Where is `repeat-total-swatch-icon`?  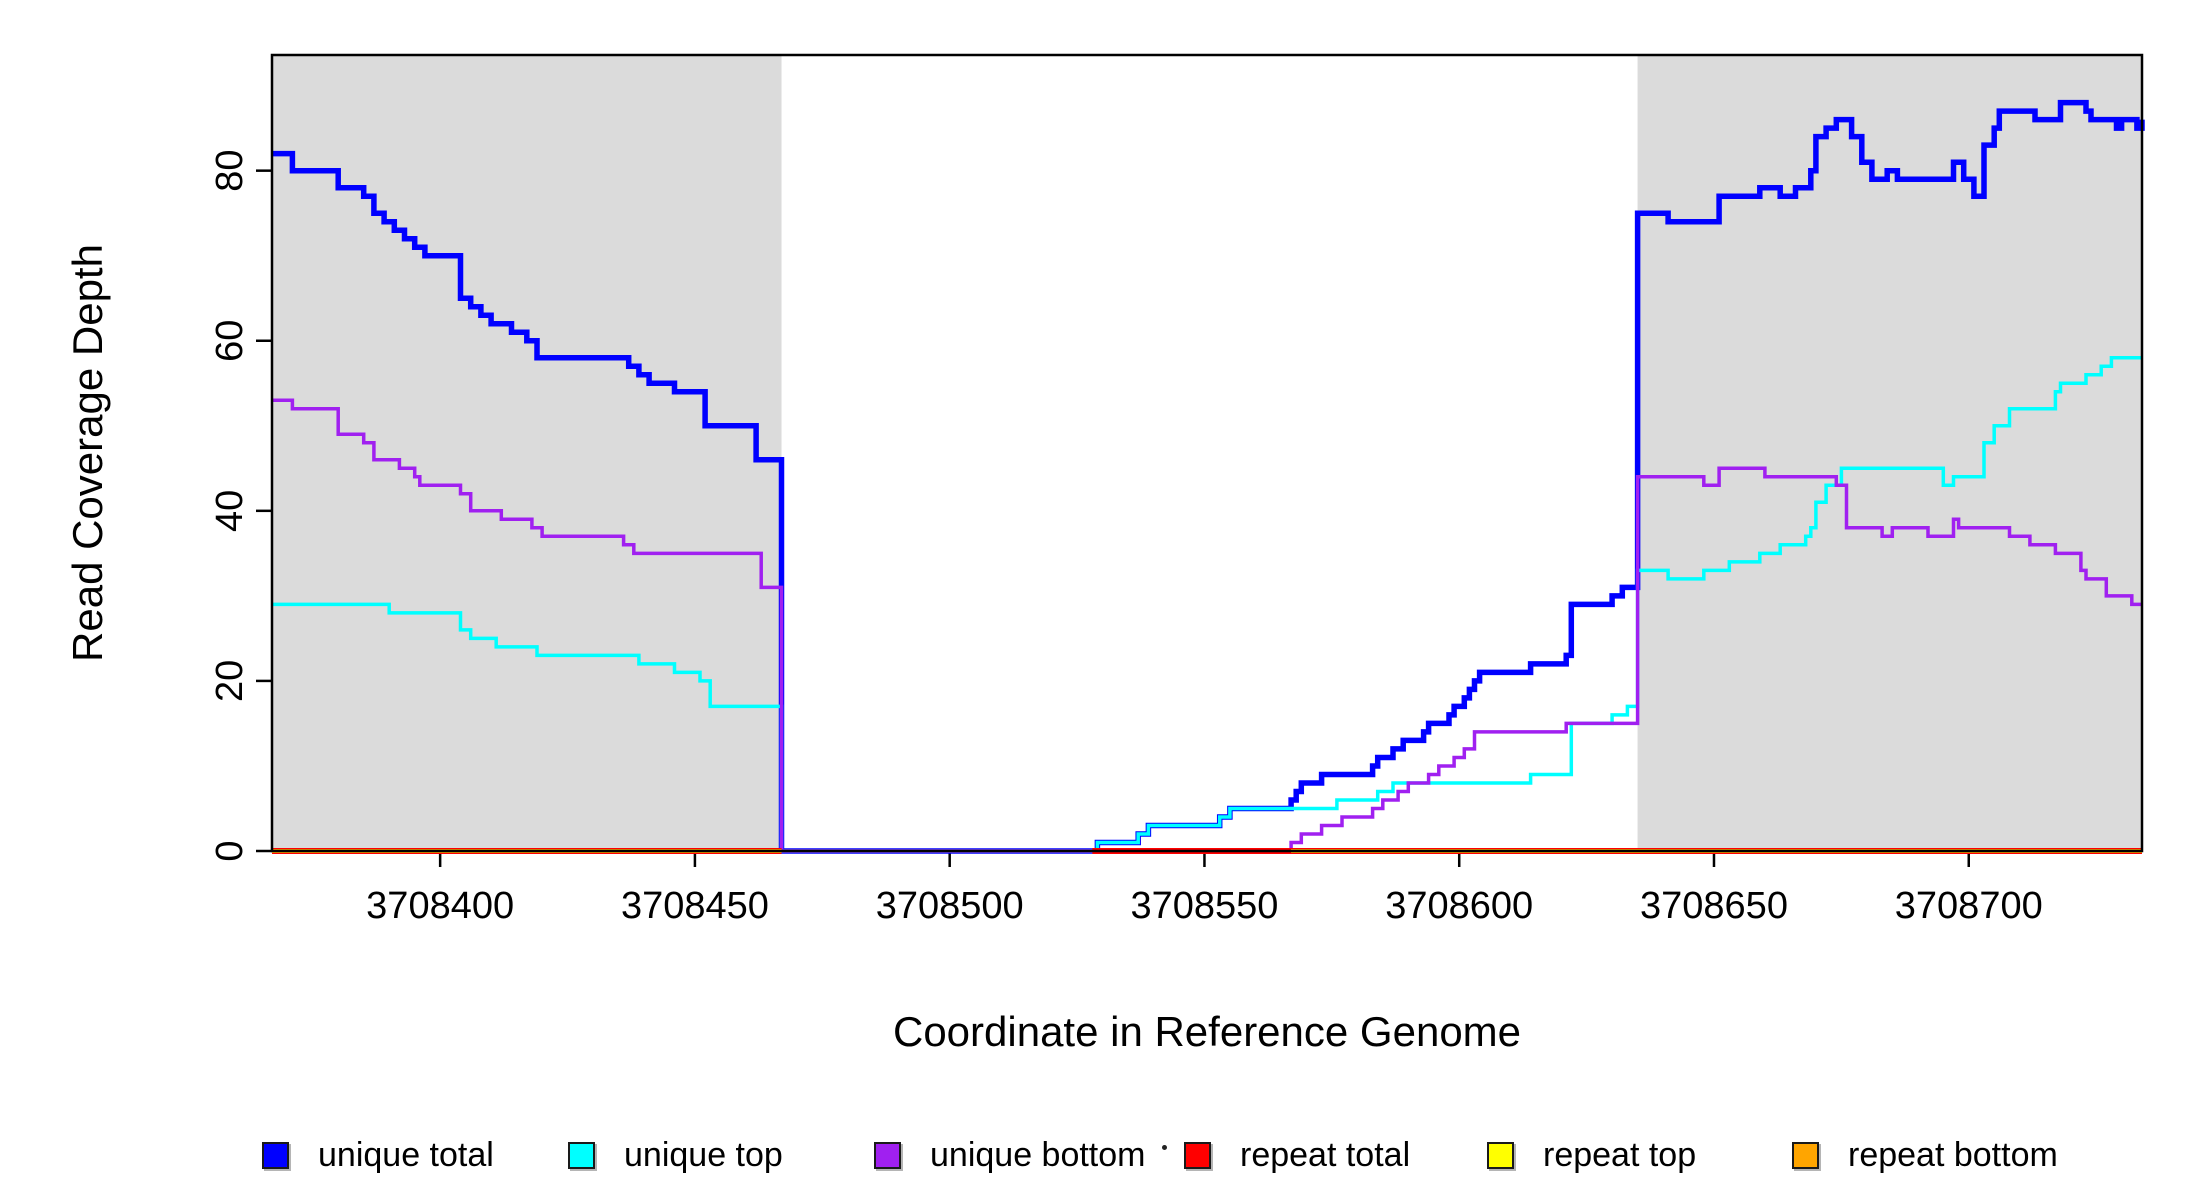
repeat-total-swatch-icon is located at coordinates (1197, 1155).